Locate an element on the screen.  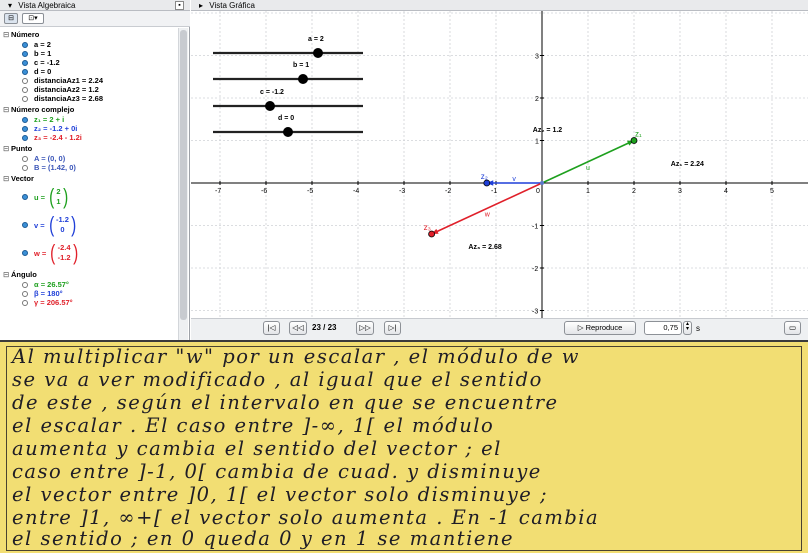
az2-annotation: Az₂ = 1.2 is located at coordinates (547, 130).